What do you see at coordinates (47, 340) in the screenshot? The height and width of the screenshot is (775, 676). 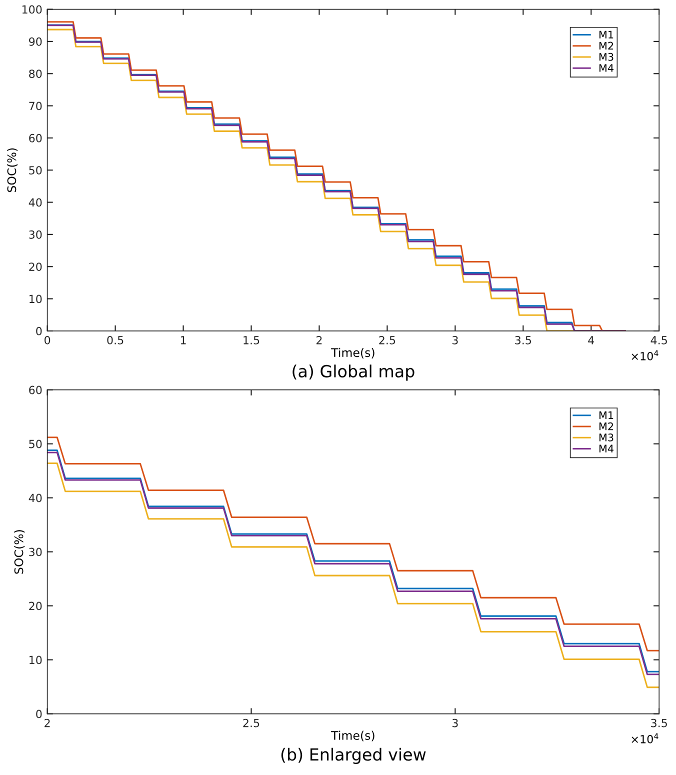 I see `x-tick-label: 0` at bounding box center [47, 340].